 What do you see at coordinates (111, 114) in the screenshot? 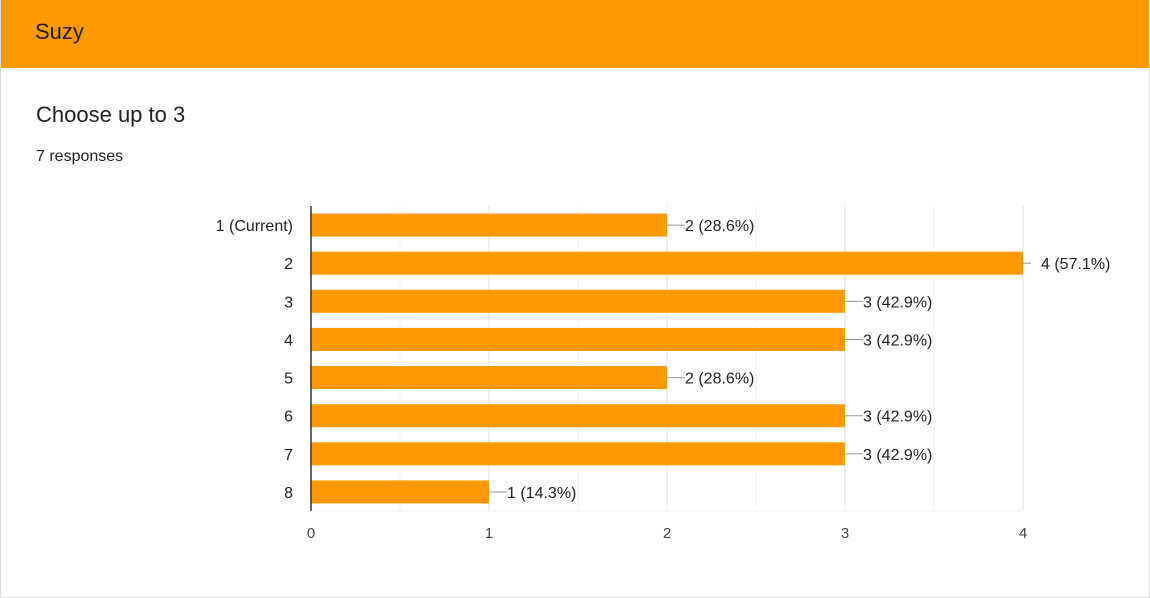
I see `question-title: Choose up to 3` at bounding box center [111, 114].